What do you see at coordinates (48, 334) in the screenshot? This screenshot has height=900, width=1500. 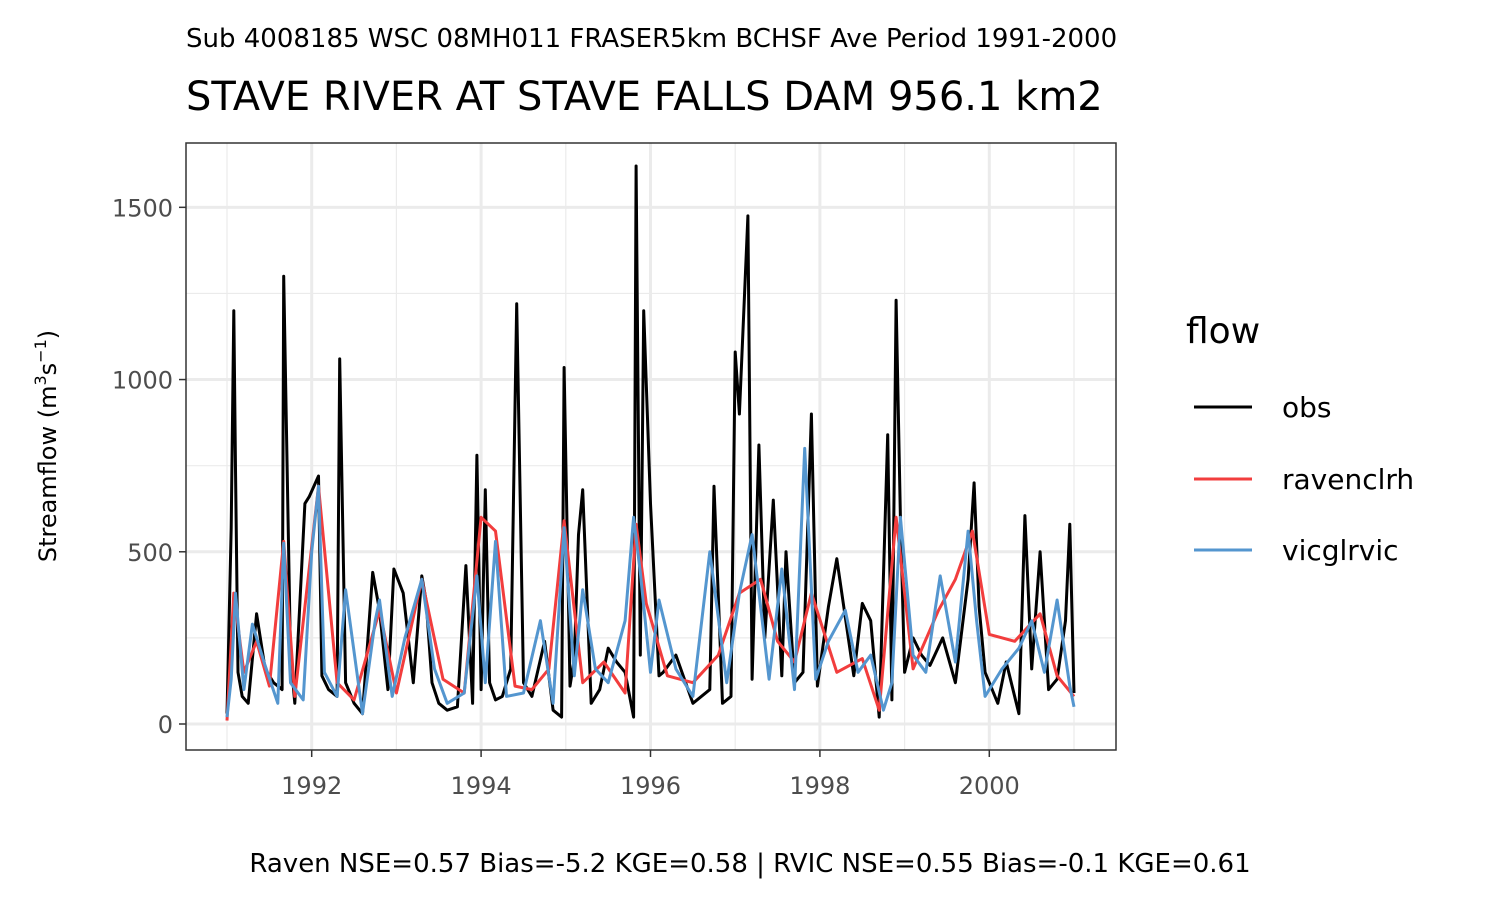 I see `y-axis-label-end: )` at bounding box center [48, 334].